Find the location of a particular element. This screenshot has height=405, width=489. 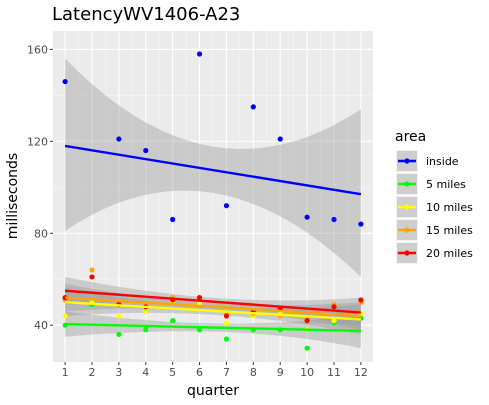

y-axis-title: milliseconds is located at coordinates (13, 196).